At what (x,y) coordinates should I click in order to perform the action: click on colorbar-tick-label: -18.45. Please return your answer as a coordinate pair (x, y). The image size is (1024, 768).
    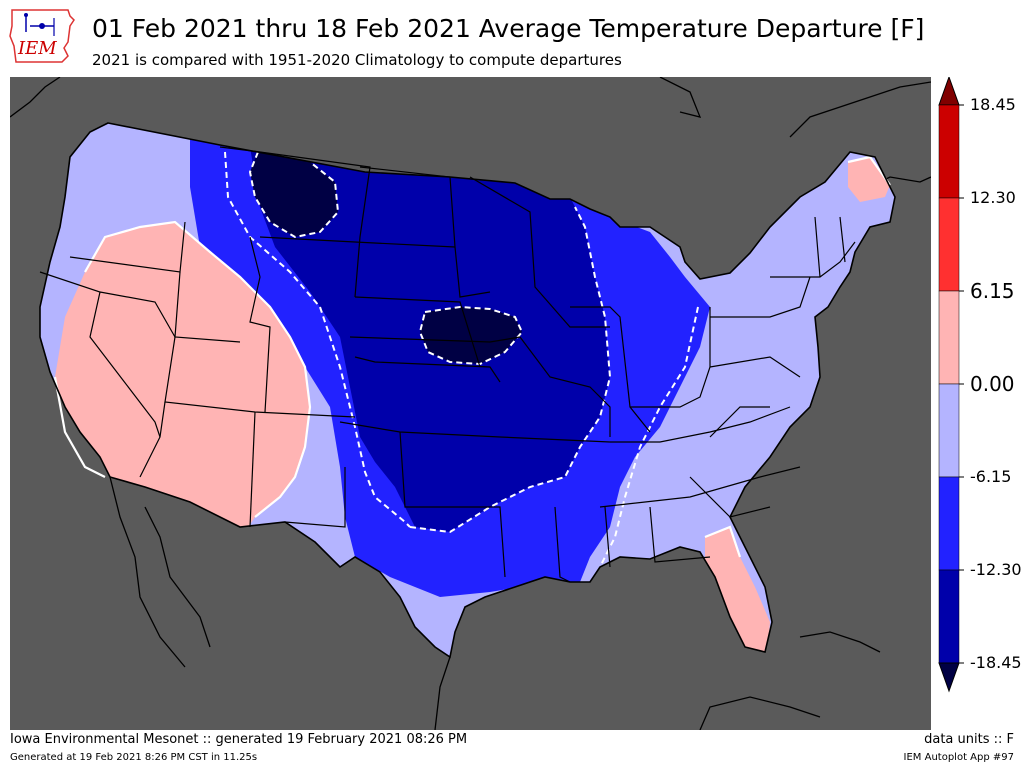
    Looking at the image, I should click on (996, 662).